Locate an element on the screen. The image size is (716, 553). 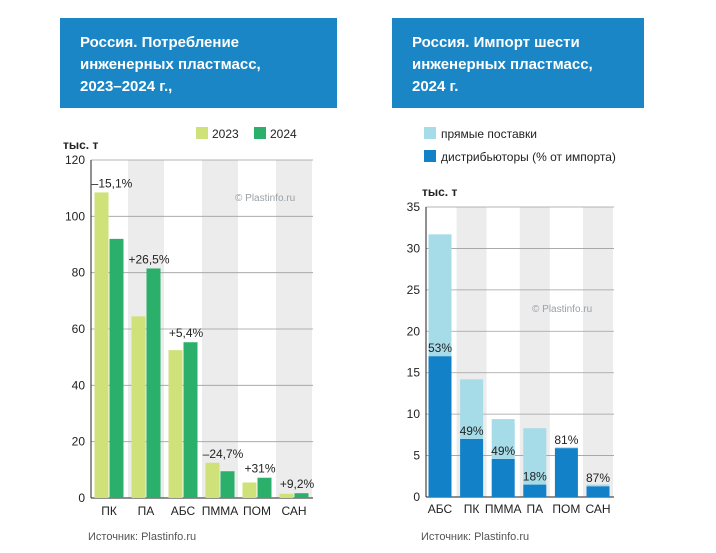
y-tick-label: 15 is located at coordinates (414, 373).